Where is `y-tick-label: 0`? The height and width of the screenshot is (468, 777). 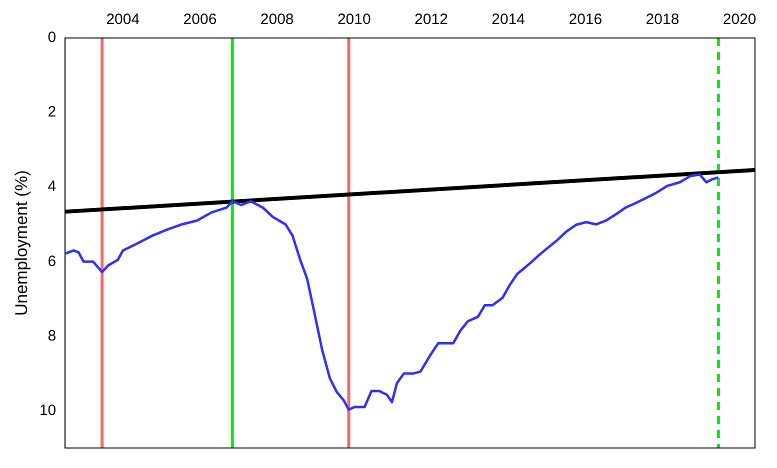
y-tick-label: 0 is located at coordinates (52, 37).